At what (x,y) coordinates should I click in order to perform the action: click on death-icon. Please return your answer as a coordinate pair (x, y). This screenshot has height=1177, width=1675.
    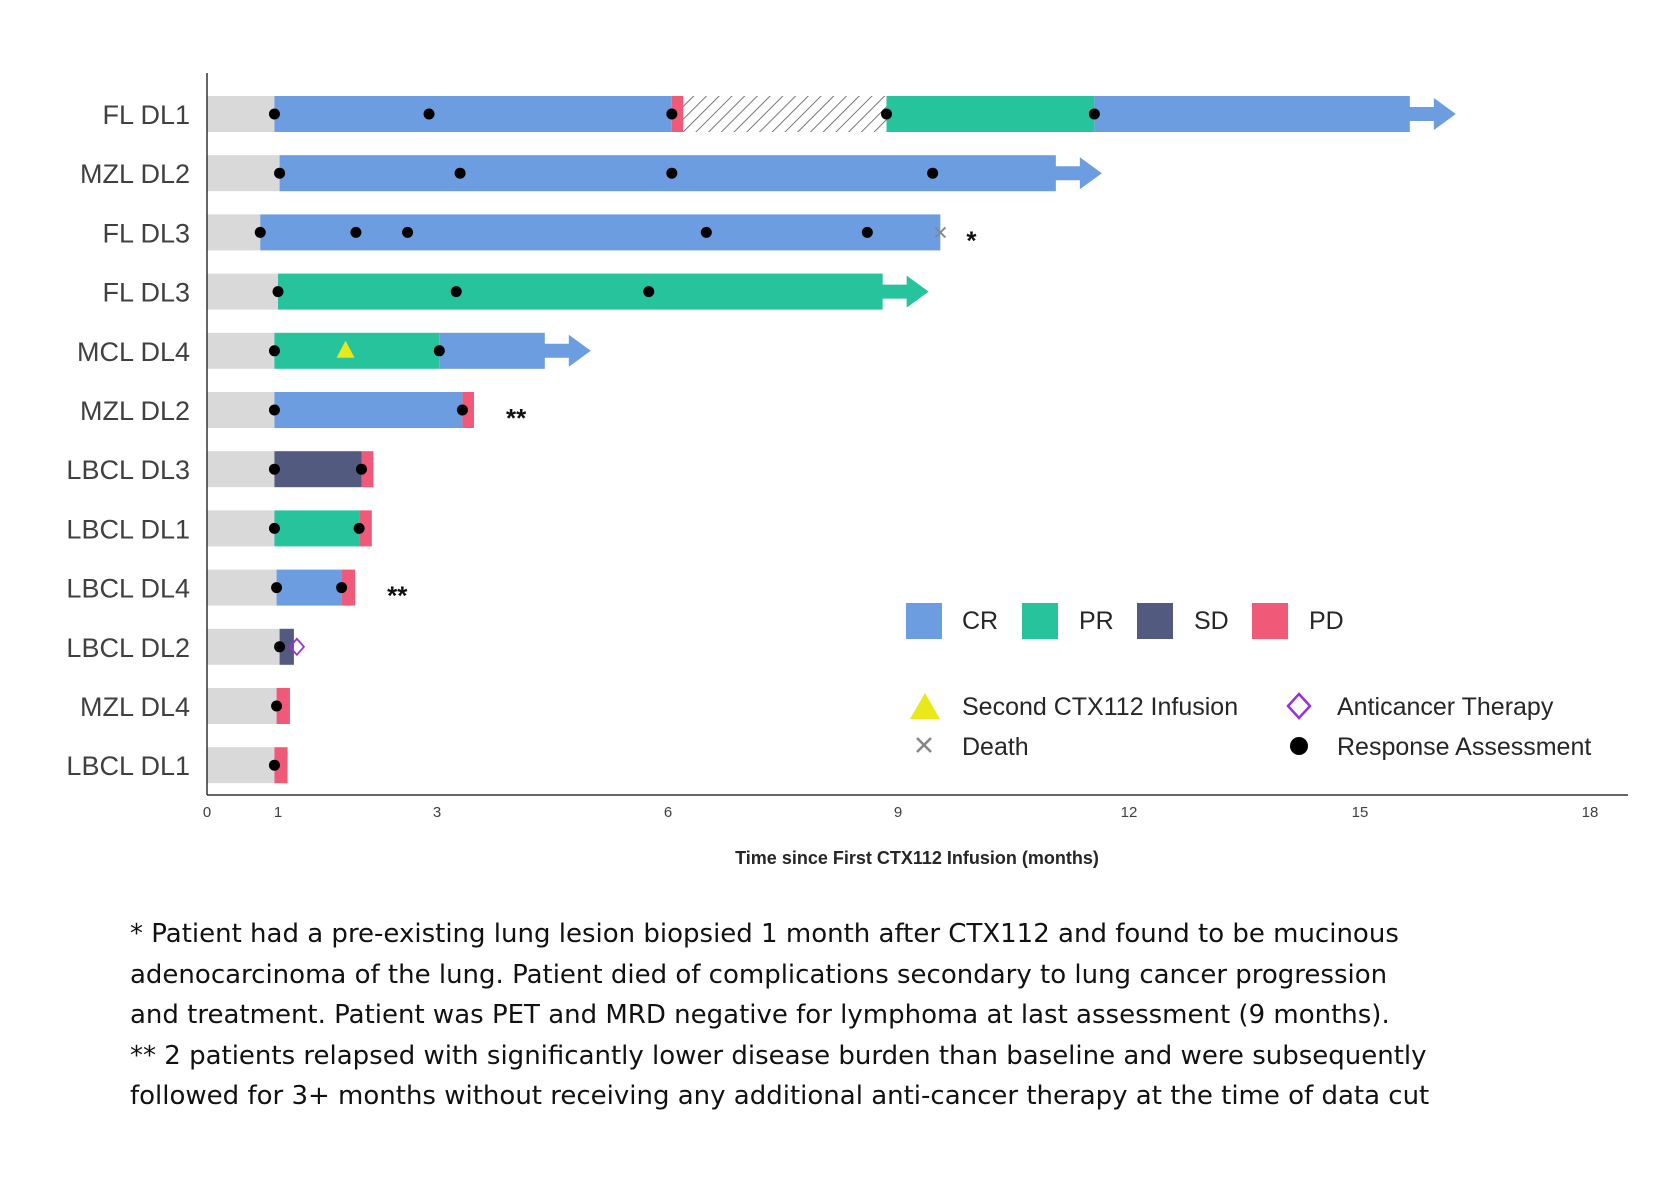
    Looking at the image, I should click on (940, 232).